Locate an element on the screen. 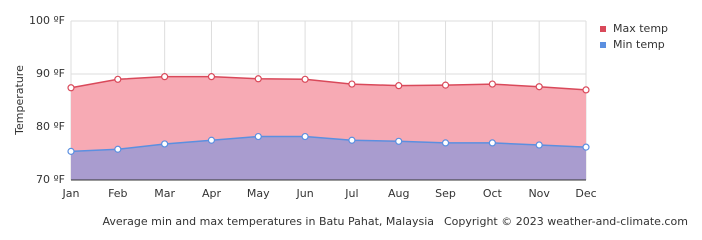  x-tick-label: Feb is located at coordinates (117, 193).